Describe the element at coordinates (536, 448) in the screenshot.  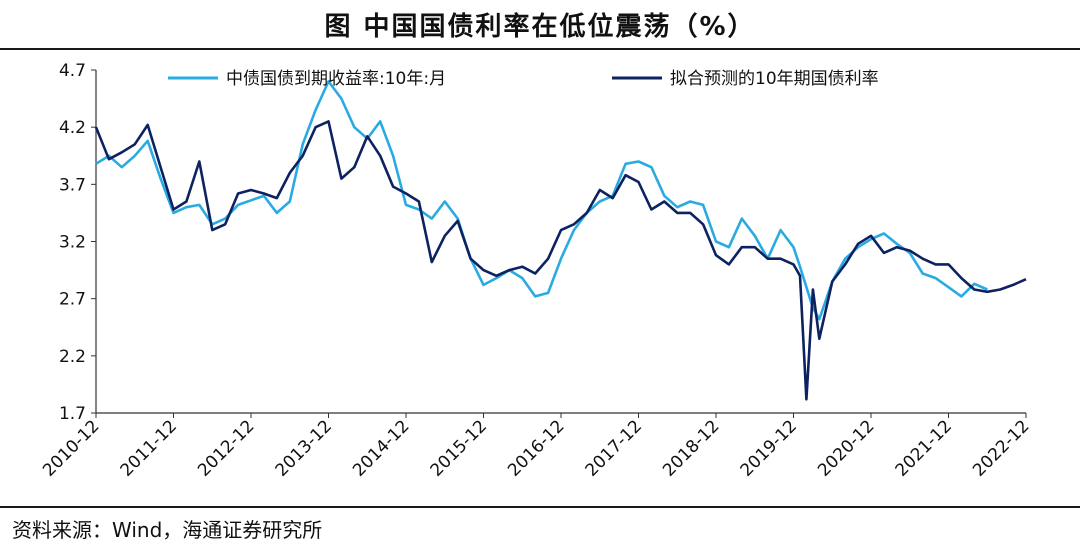
I see `x-tick-label: 2016-12` at that location.